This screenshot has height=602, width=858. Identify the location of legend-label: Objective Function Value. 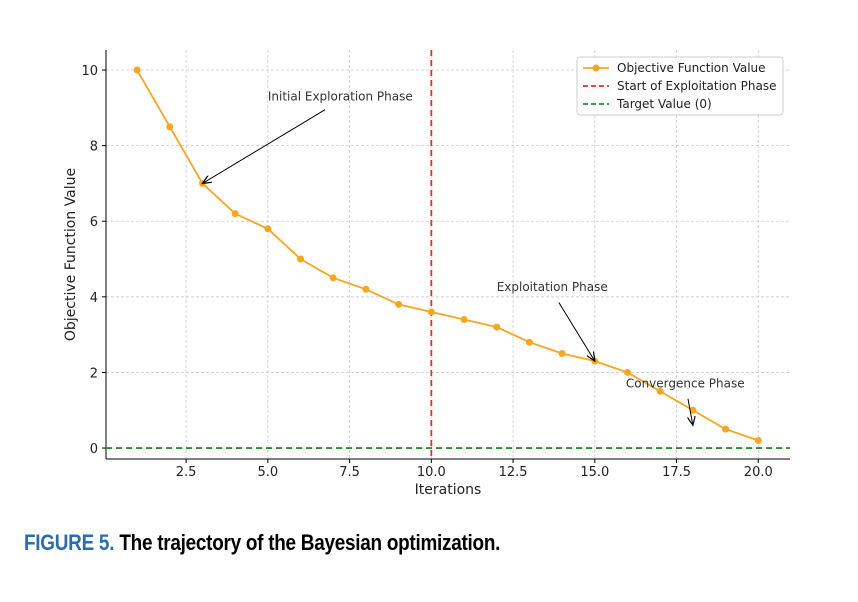
(691, 68).